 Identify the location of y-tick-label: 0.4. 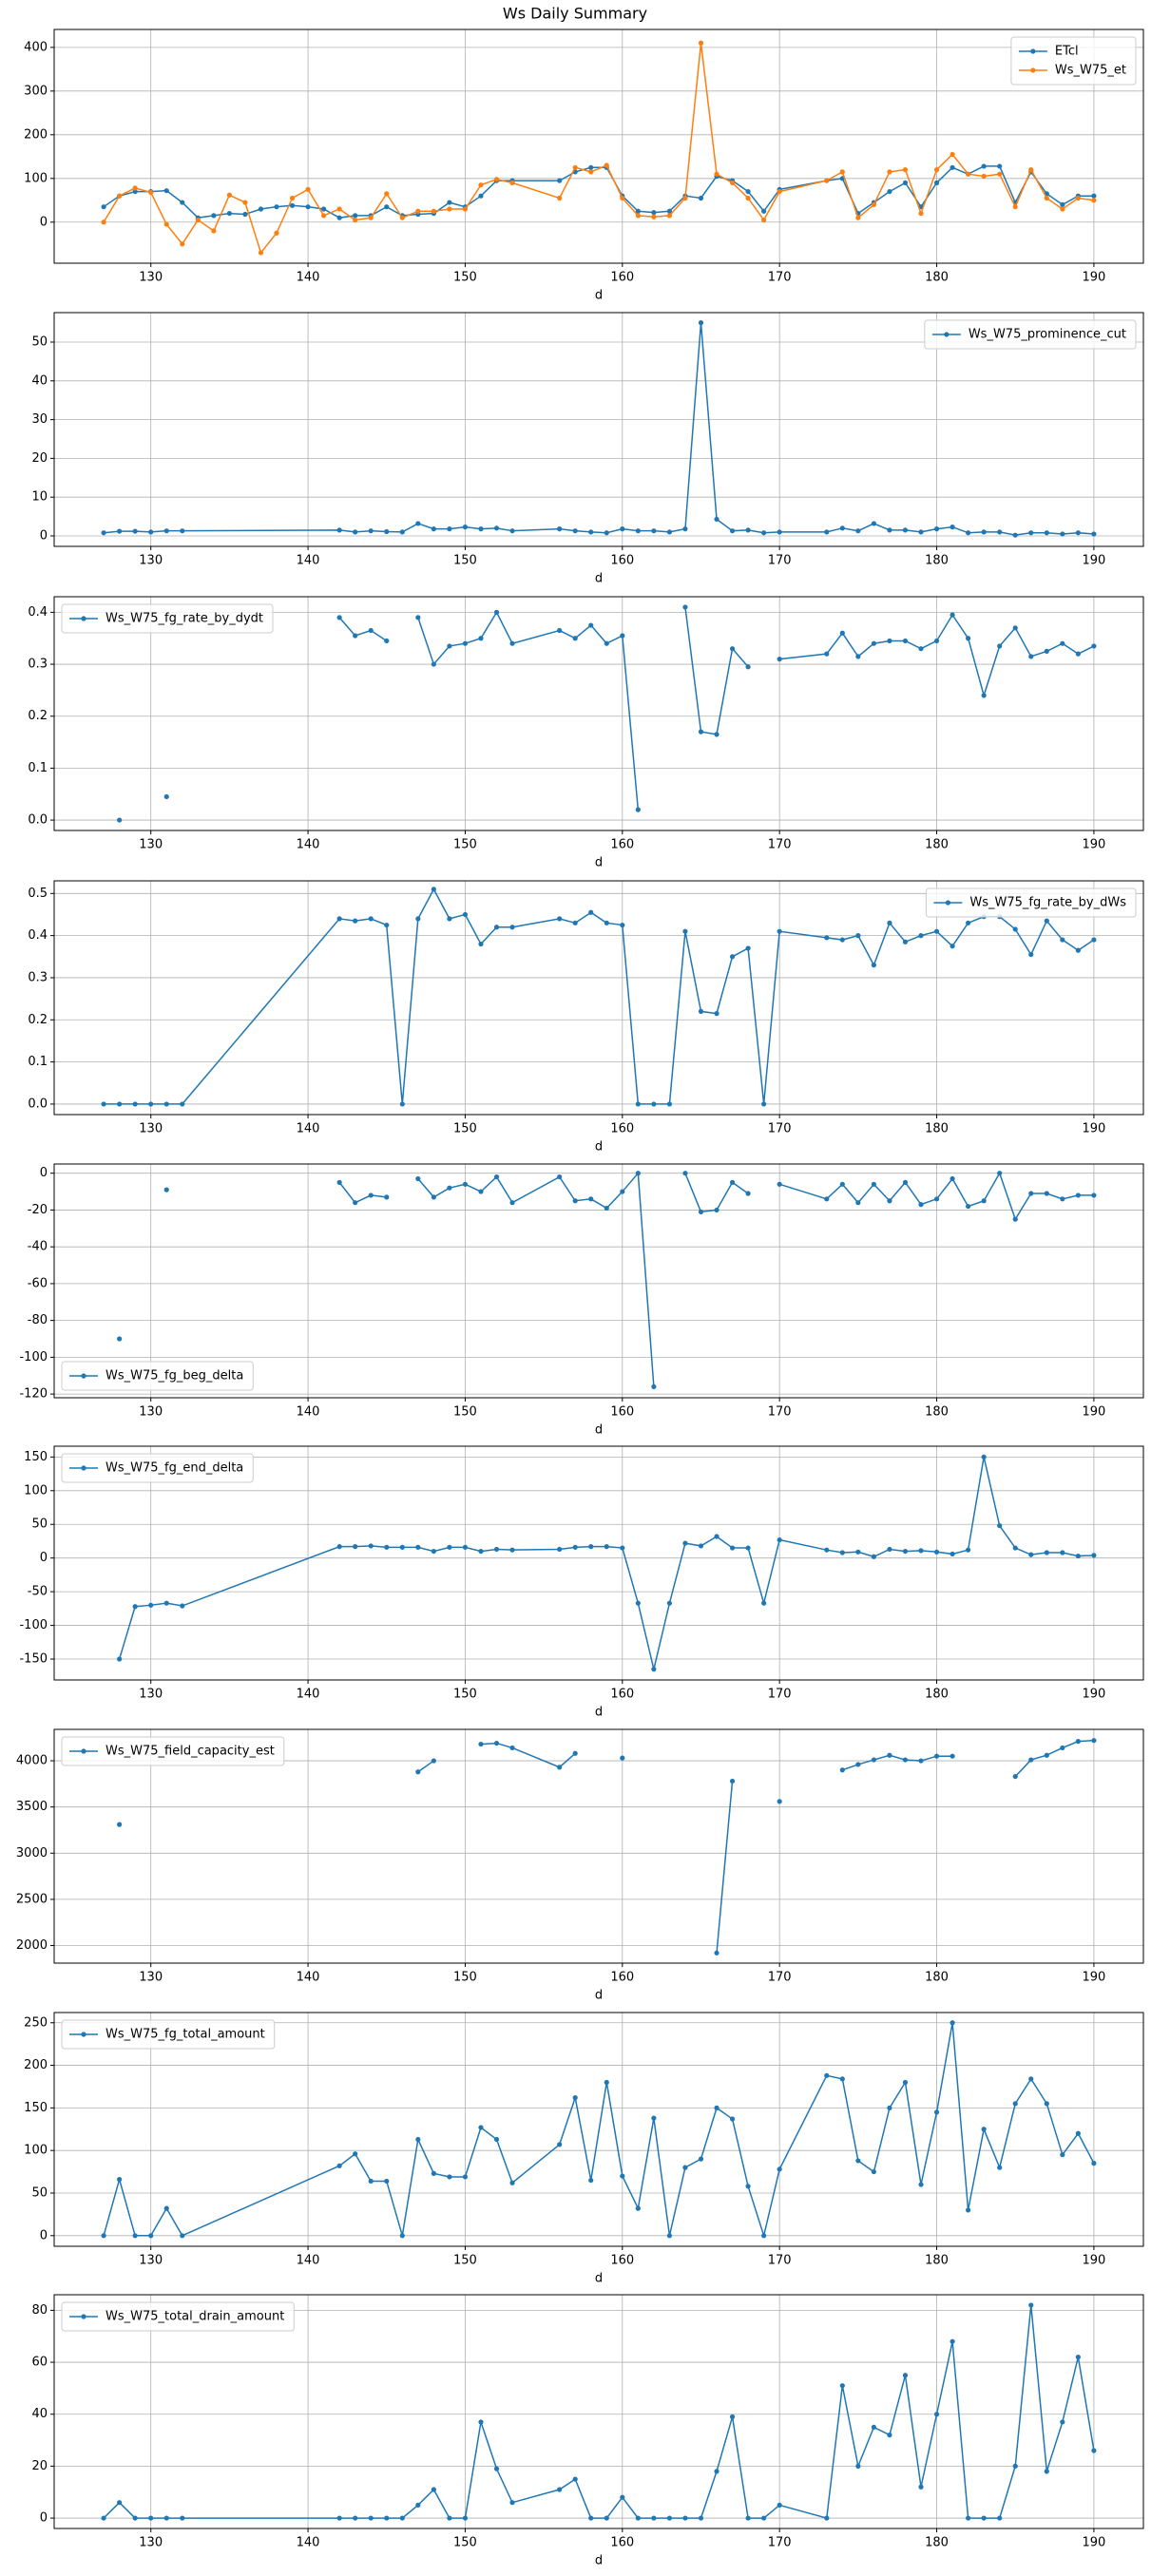
(38, 935).